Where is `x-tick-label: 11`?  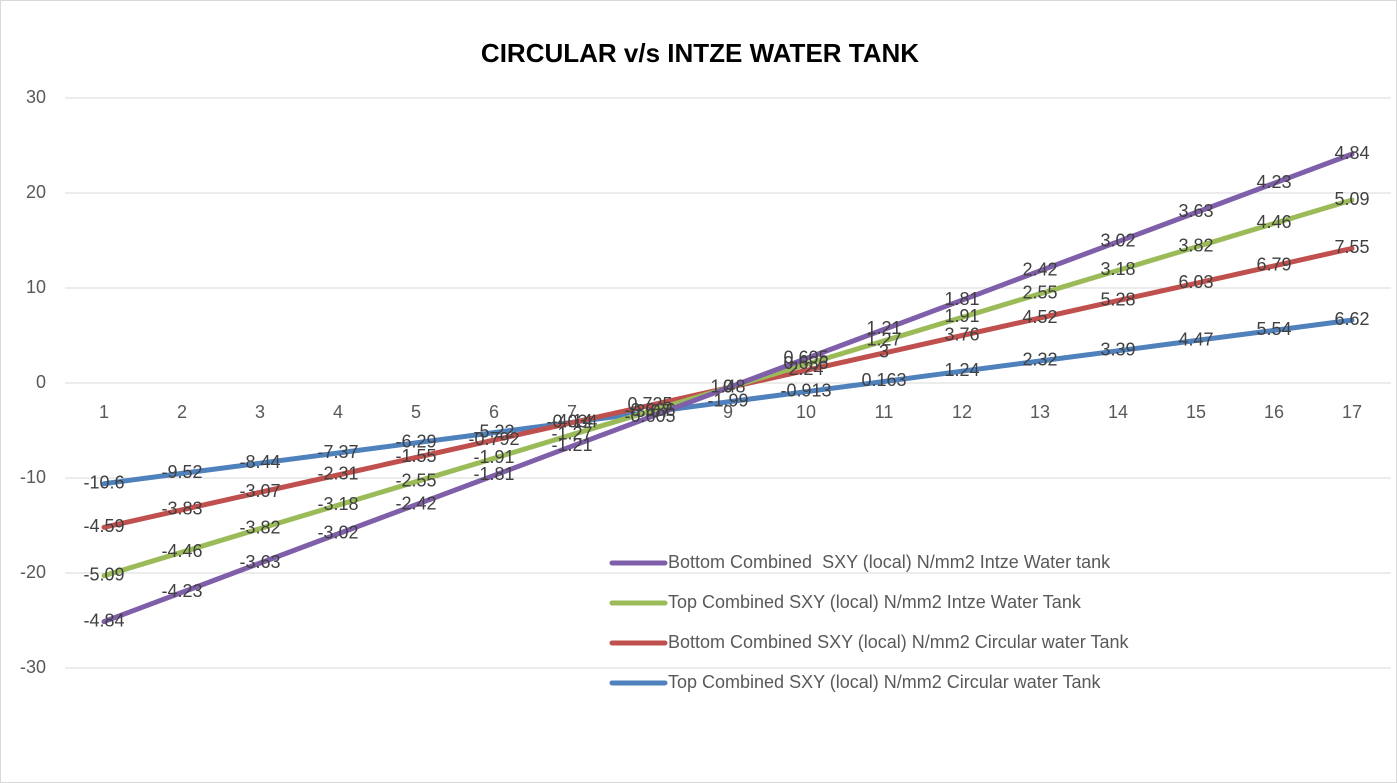
x-tick-label: 11 is located at coordinates (884, 412).